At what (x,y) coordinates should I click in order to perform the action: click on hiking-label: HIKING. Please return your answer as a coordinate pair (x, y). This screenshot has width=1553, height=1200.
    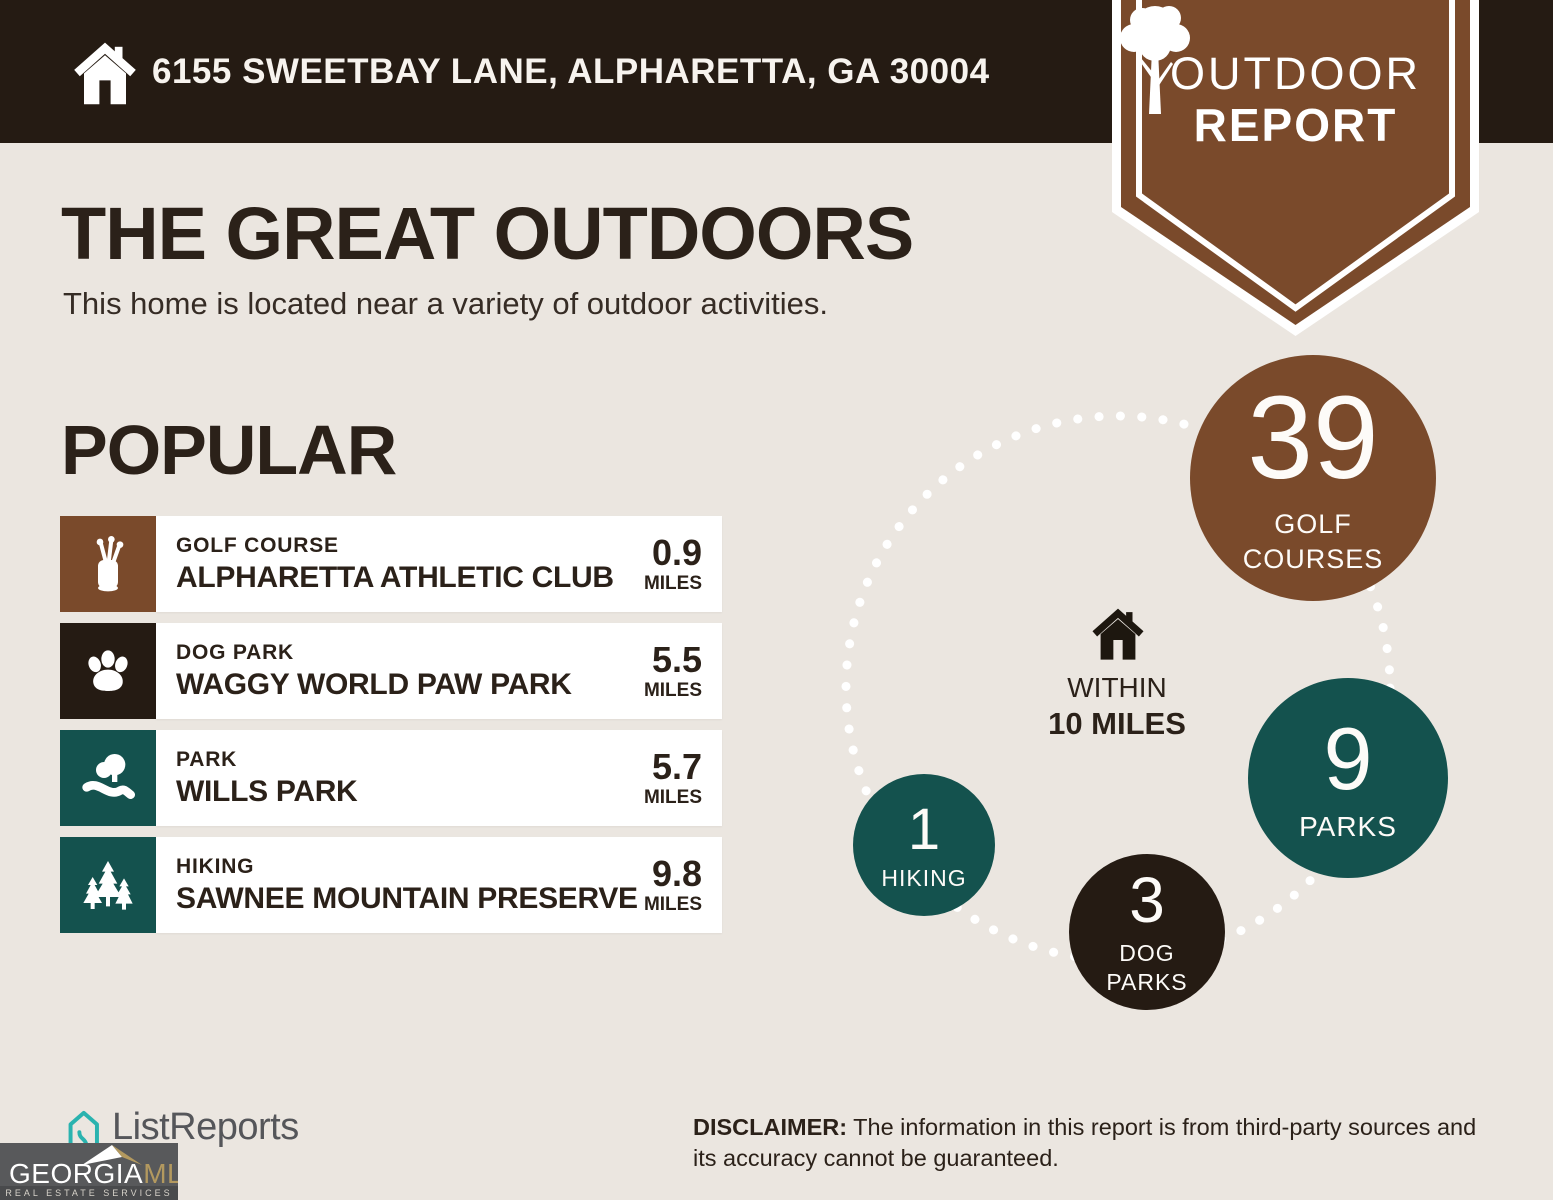
    Looking at the image, I should click on (924, 877).